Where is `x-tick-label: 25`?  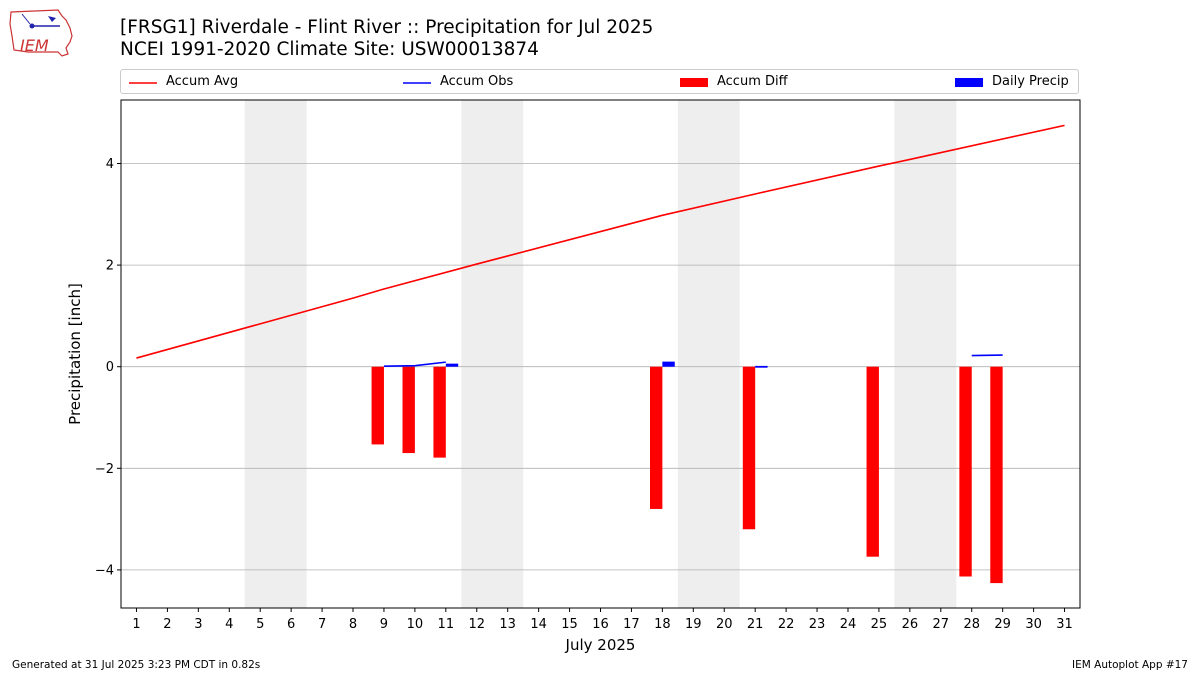
x-tick-label: 25 is located at coordinates (879, 624).